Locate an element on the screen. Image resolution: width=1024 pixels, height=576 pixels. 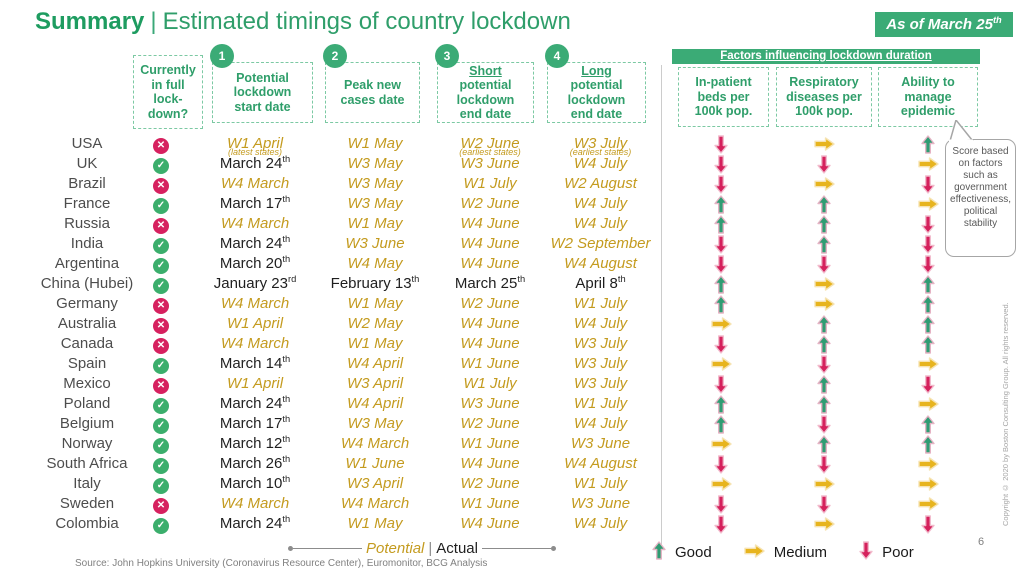
country-name: Mexico is located at coordinates (87, 383).